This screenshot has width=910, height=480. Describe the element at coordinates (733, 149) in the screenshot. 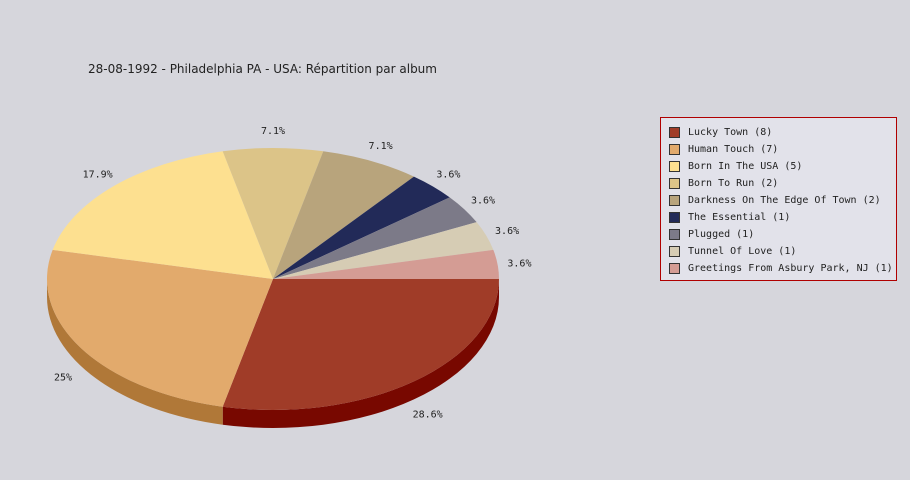

I see `legend-label-1: Human Touch (7)` at that location.